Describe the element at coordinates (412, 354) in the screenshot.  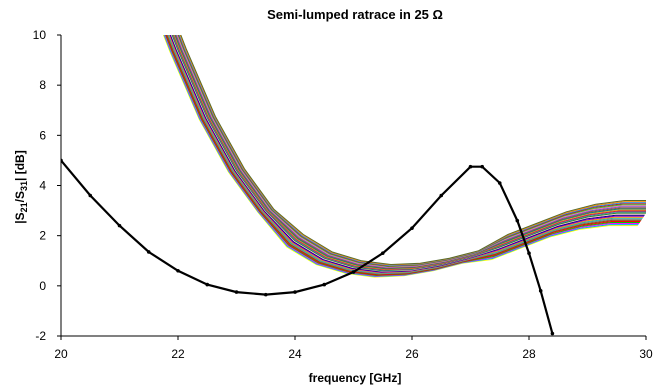
I see `x-tick-label: 26` at that location.